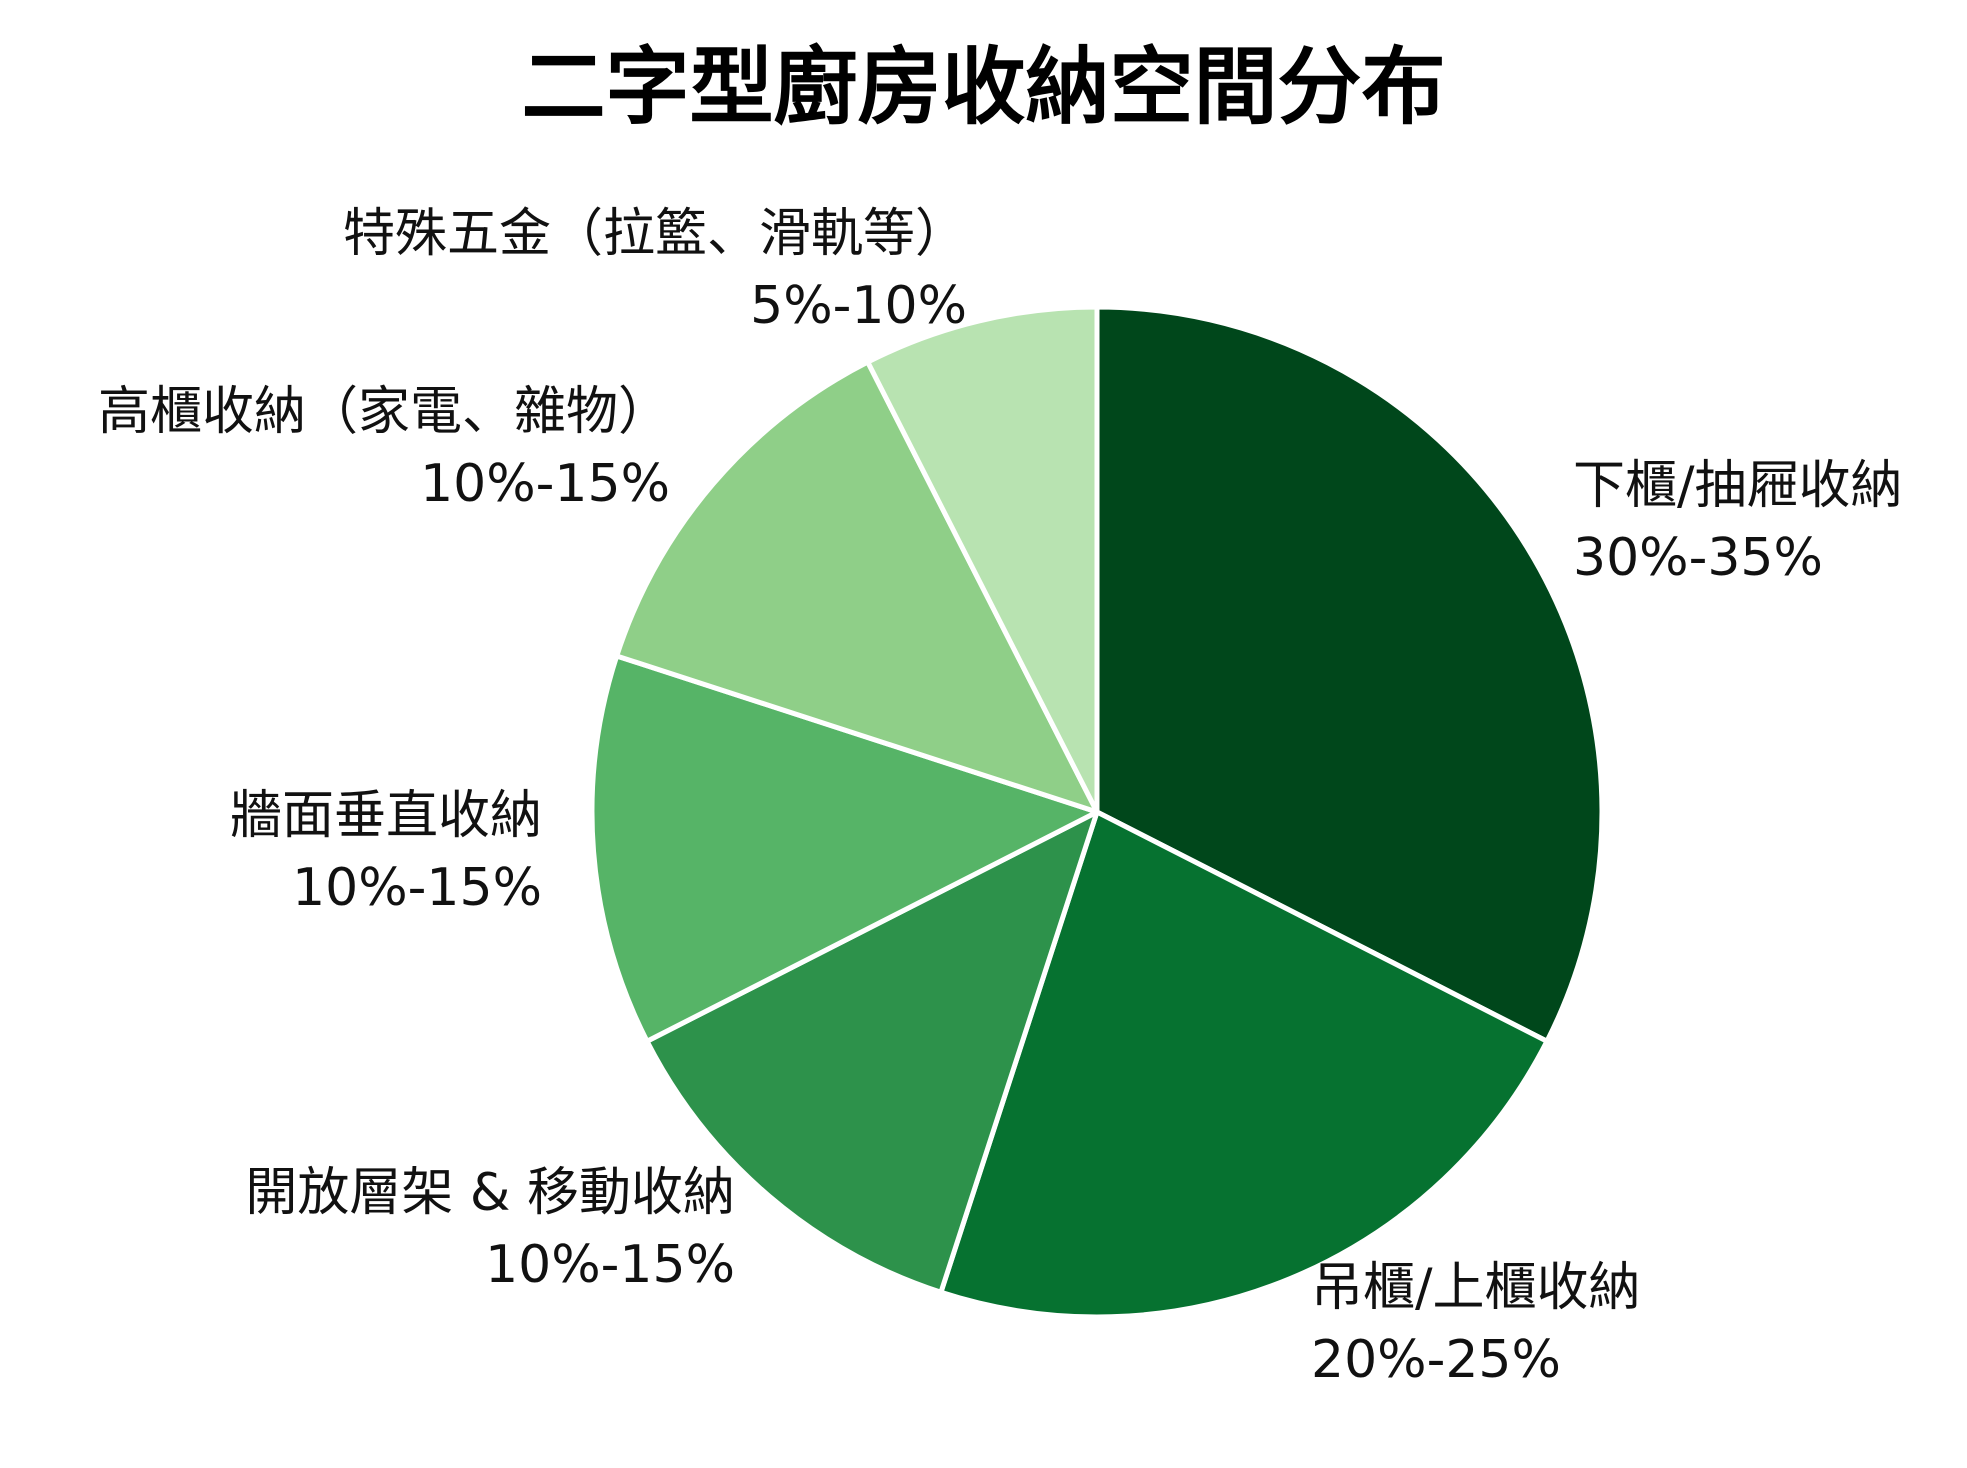 This screenshot has height=1468, width=1967. I want to click on slice-label-open-shelf: 開放層架 & 移動收納 10%-15%, so click(490, 1229).